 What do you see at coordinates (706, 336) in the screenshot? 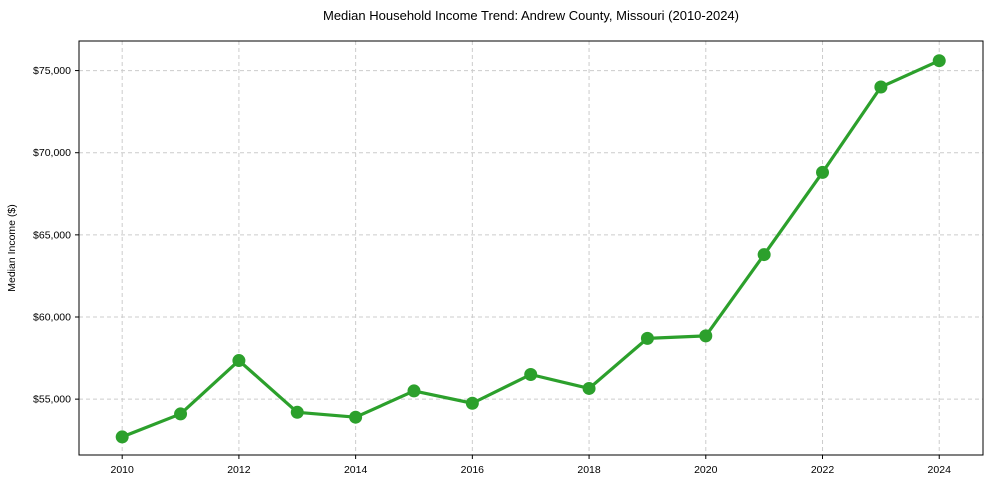
I see `data-point-2020` at bounding box center [706, 336].